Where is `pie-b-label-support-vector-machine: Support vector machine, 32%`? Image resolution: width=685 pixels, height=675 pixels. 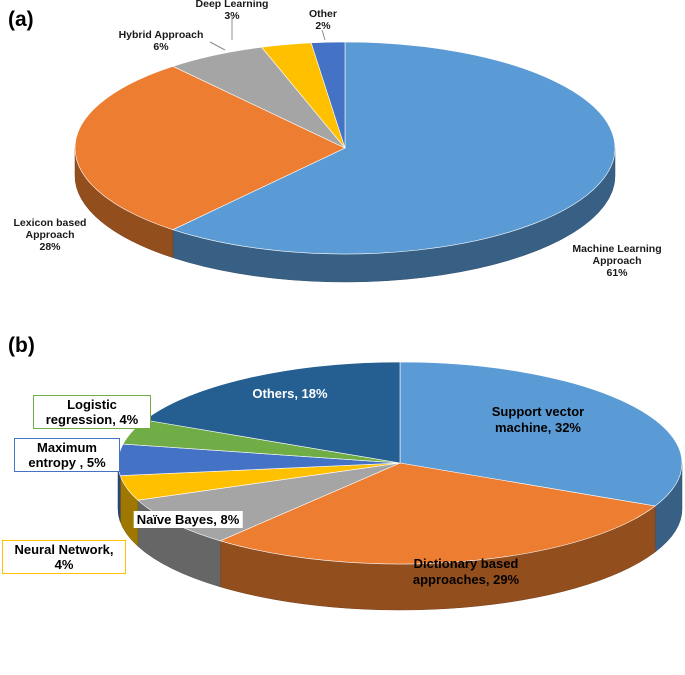 pie-b-label-support-vector-machine: Support vector machine, 32% is located at coordinates (538, 419).